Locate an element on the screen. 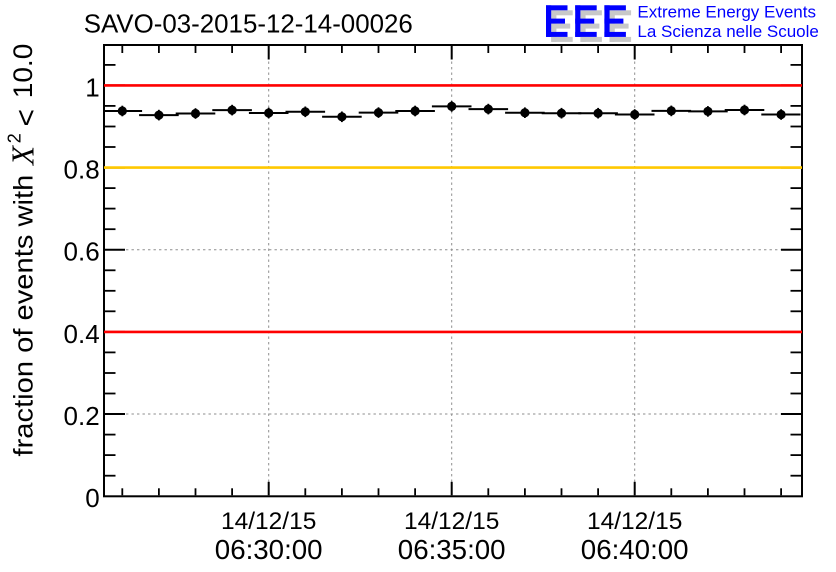  svg-text: La Scienza nelle Scuole is located at coordinates (727, 31).